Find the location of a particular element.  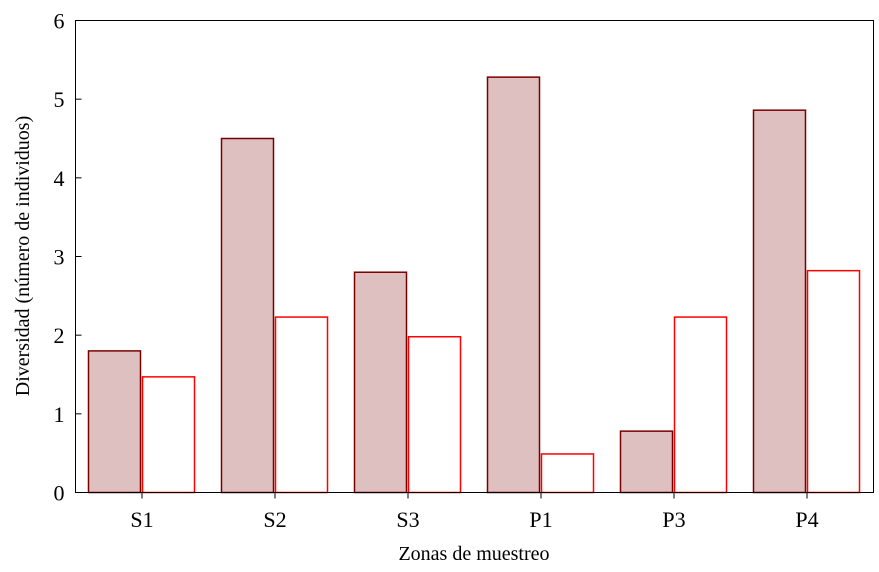

x-tick-label-p4: P4 is located at coordinates (806, 519).